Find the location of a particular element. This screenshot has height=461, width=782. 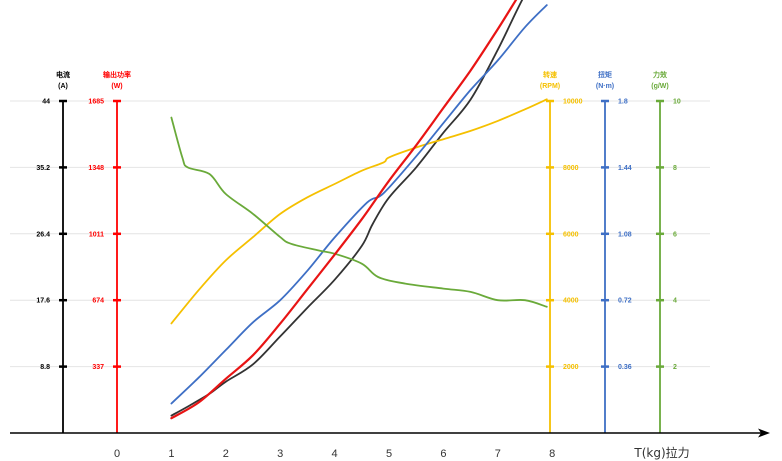

efficiency-tick-label: 4 is located at coordinates (675, 301).